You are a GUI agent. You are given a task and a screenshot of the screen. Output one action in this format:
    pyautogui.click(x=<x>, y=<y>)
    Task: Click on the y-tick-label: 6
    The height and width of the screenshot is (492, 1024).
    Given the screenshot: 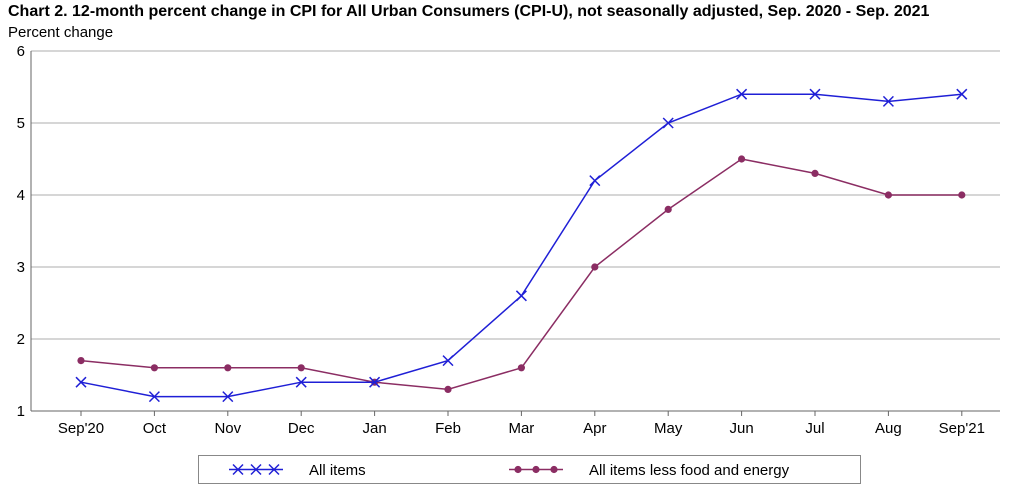 What is the action you would take?
    pyautogui.click(x=21, y=51)
    